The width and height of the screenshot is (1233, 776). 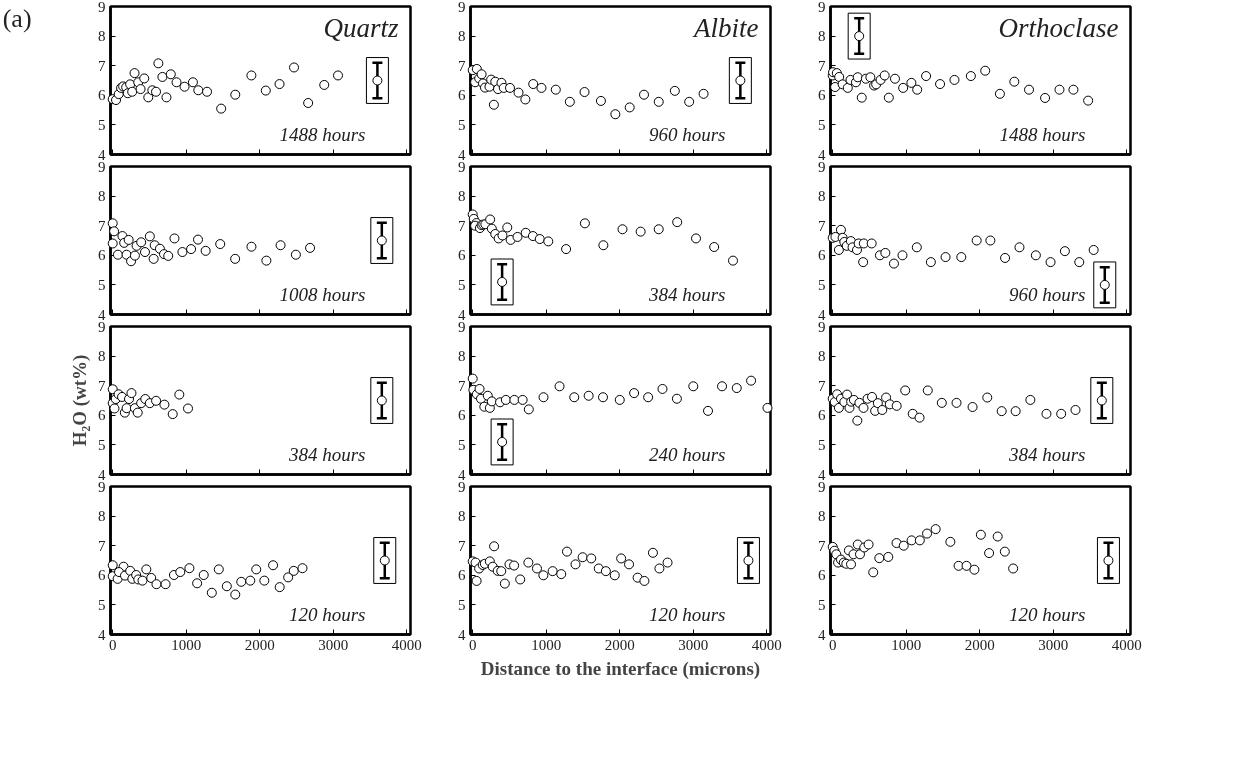 I want to click on chart-title: Albite, so click(x=725, y=27).